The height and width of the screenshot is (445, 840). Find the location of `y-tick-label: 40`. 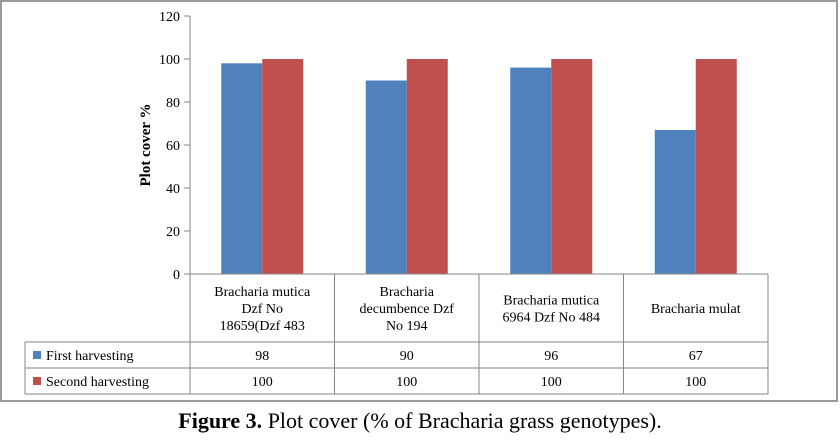

y-tick-label: 40 is located at coordinates (173, 189).